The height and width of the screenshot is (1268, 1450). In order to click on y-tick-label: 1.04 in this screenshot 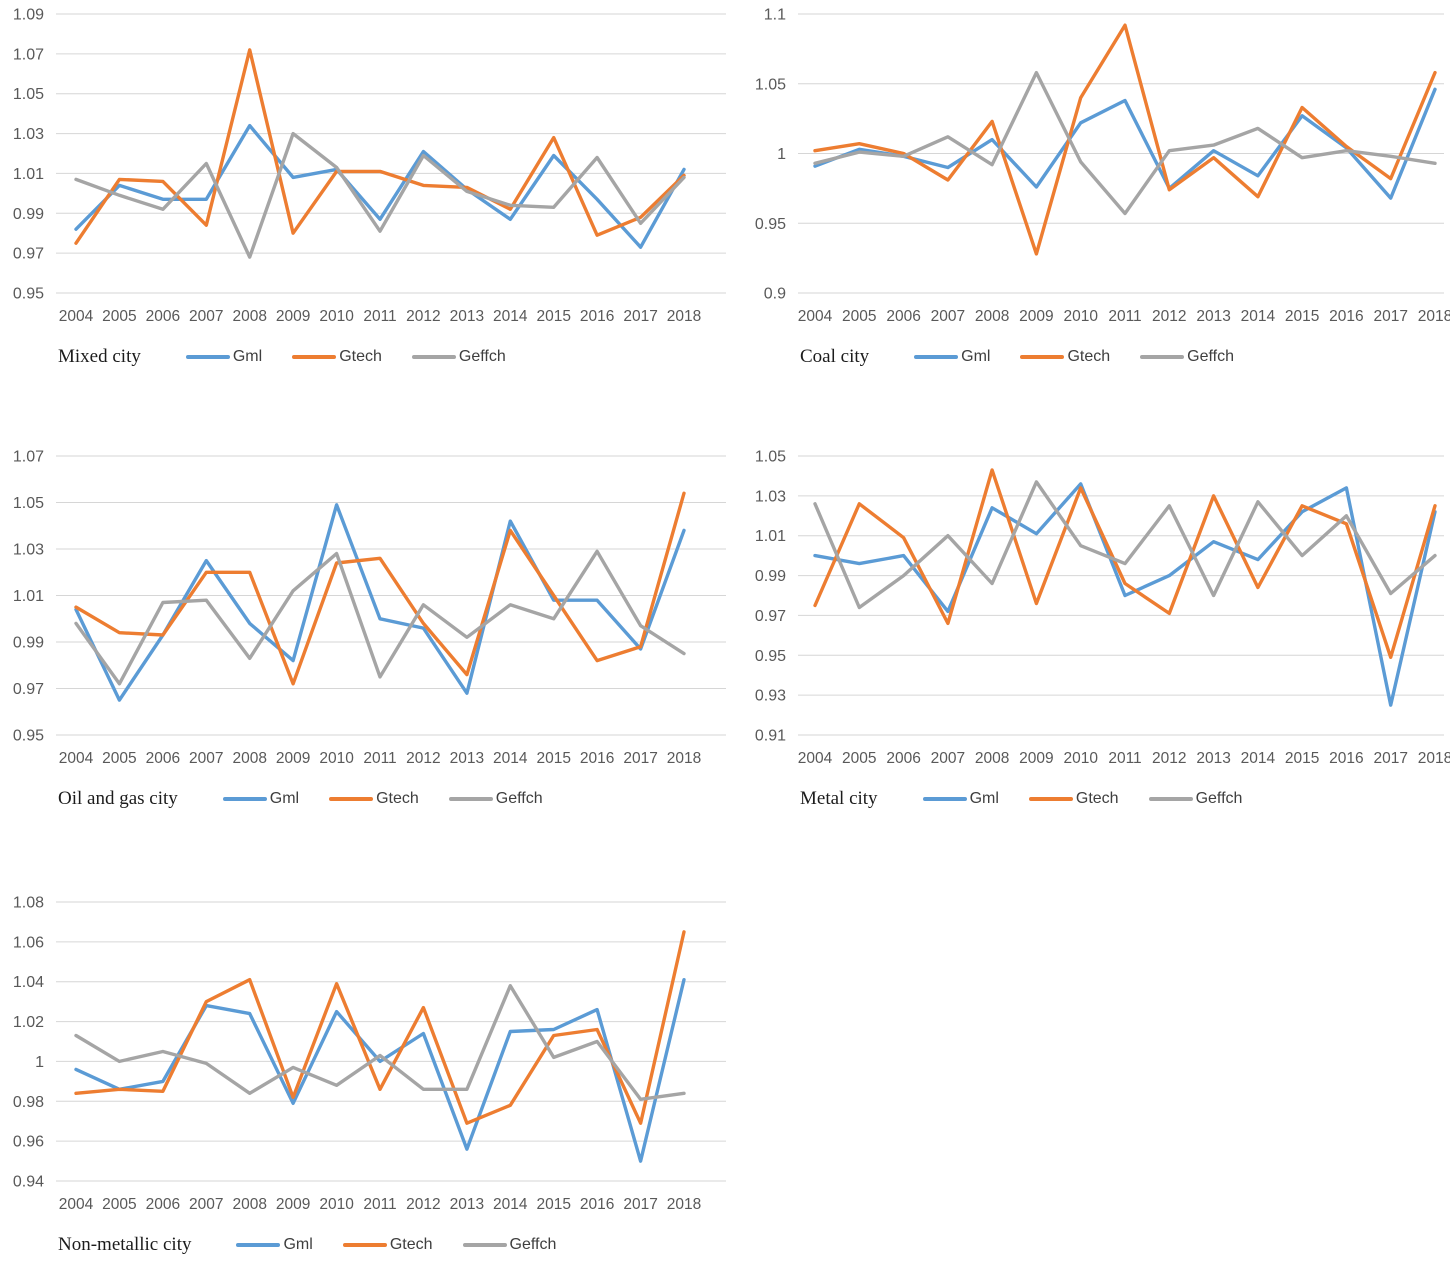, I will do `click(28, 982)`.